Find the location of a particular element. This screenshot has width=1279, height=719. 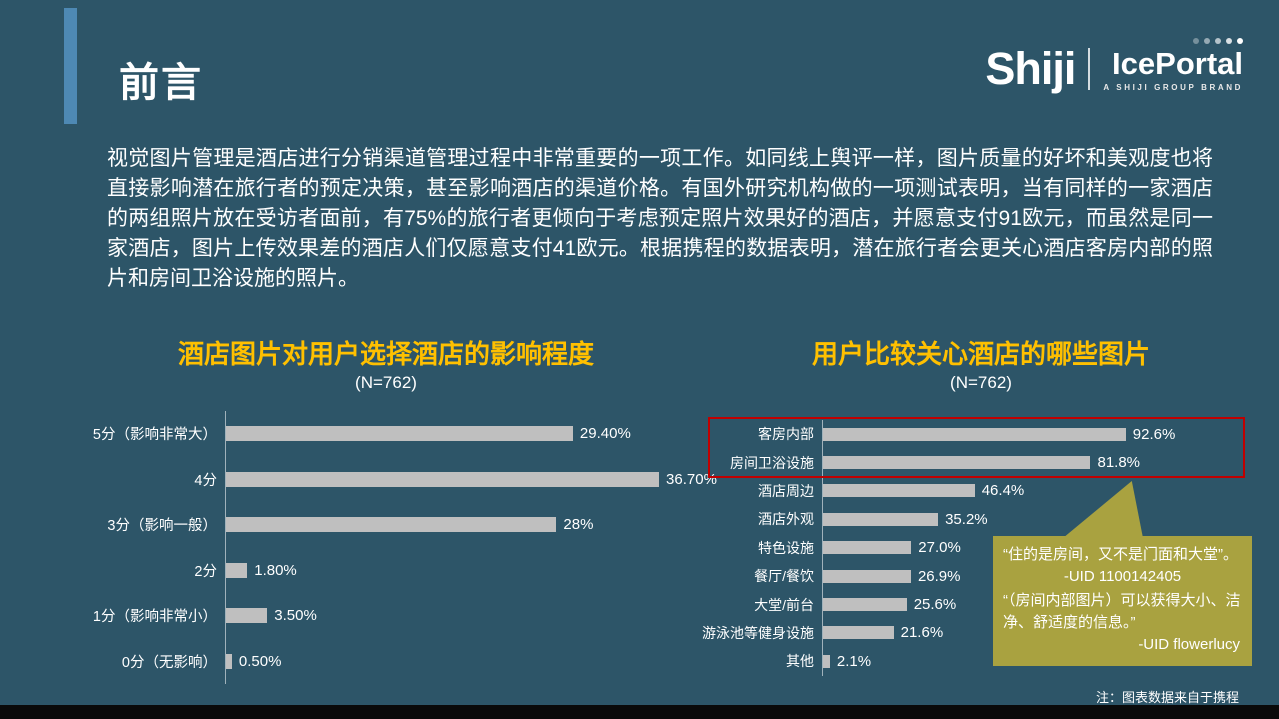

bar-row: 餐厅/餐饮 26.9% is located at coordinates (981, 576).